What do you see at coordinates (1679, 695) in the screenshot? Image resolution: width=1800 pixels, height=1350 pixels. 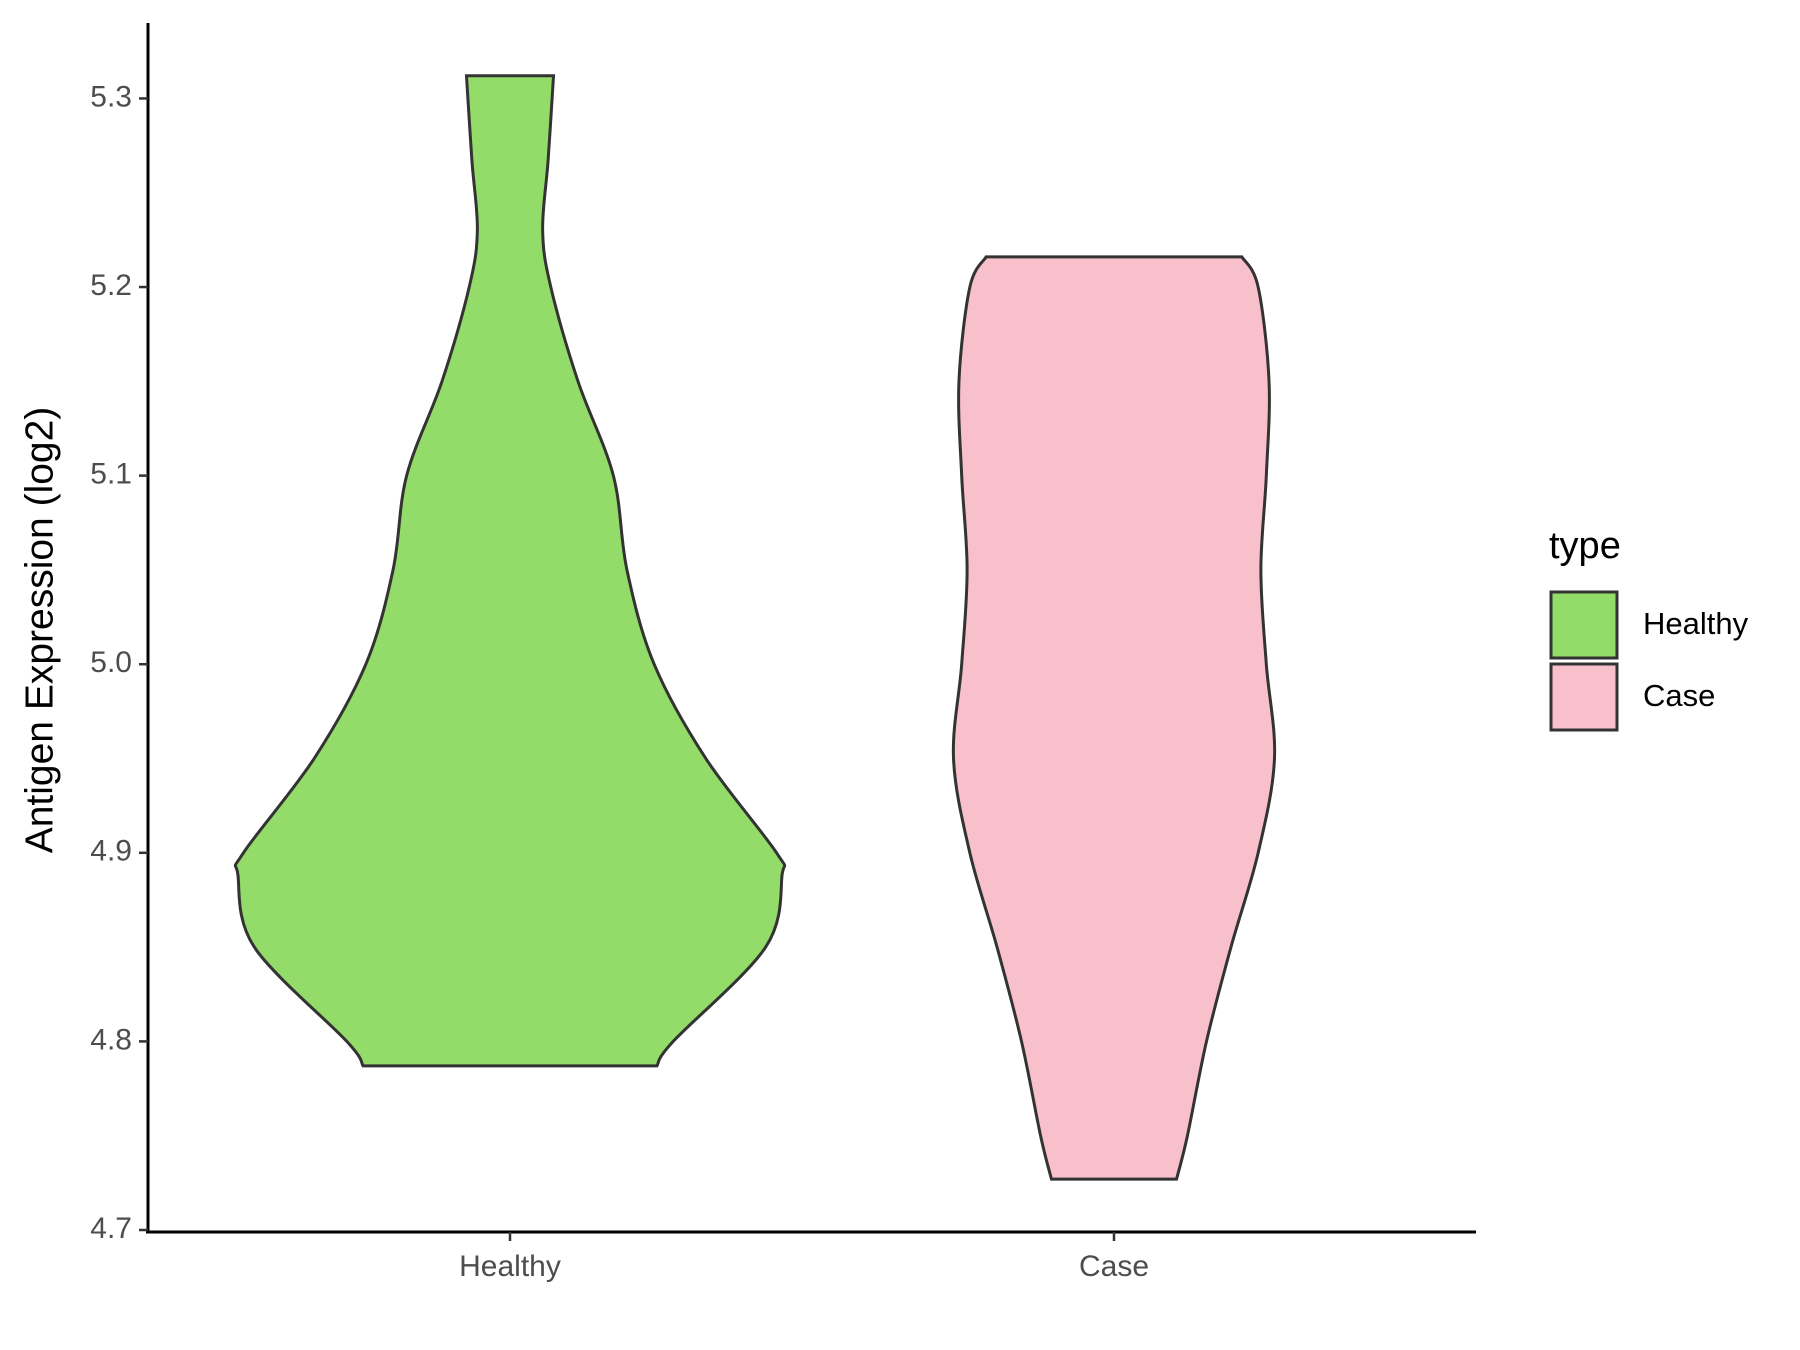 I see `legend-label: Case` at bounding box center [1679, 695].